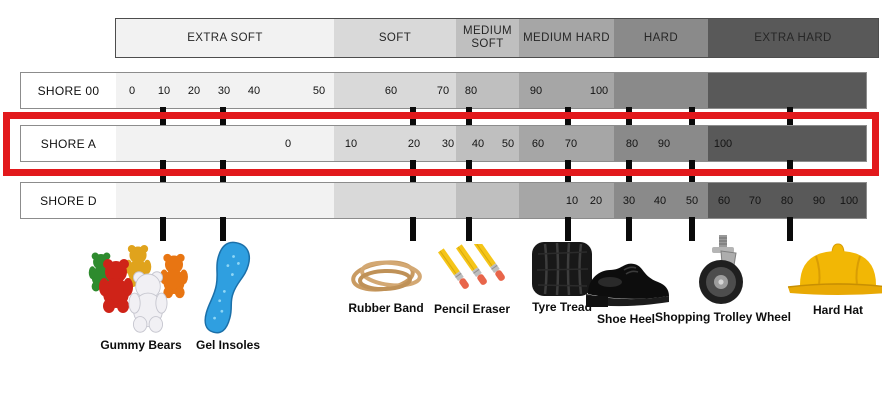 The width and height of the screenshot is (882, 416). What do you see at coordinates (478, 143) in the screenshot?
I see `shore-a-value-40: 40` at bounding box center [478, 143].